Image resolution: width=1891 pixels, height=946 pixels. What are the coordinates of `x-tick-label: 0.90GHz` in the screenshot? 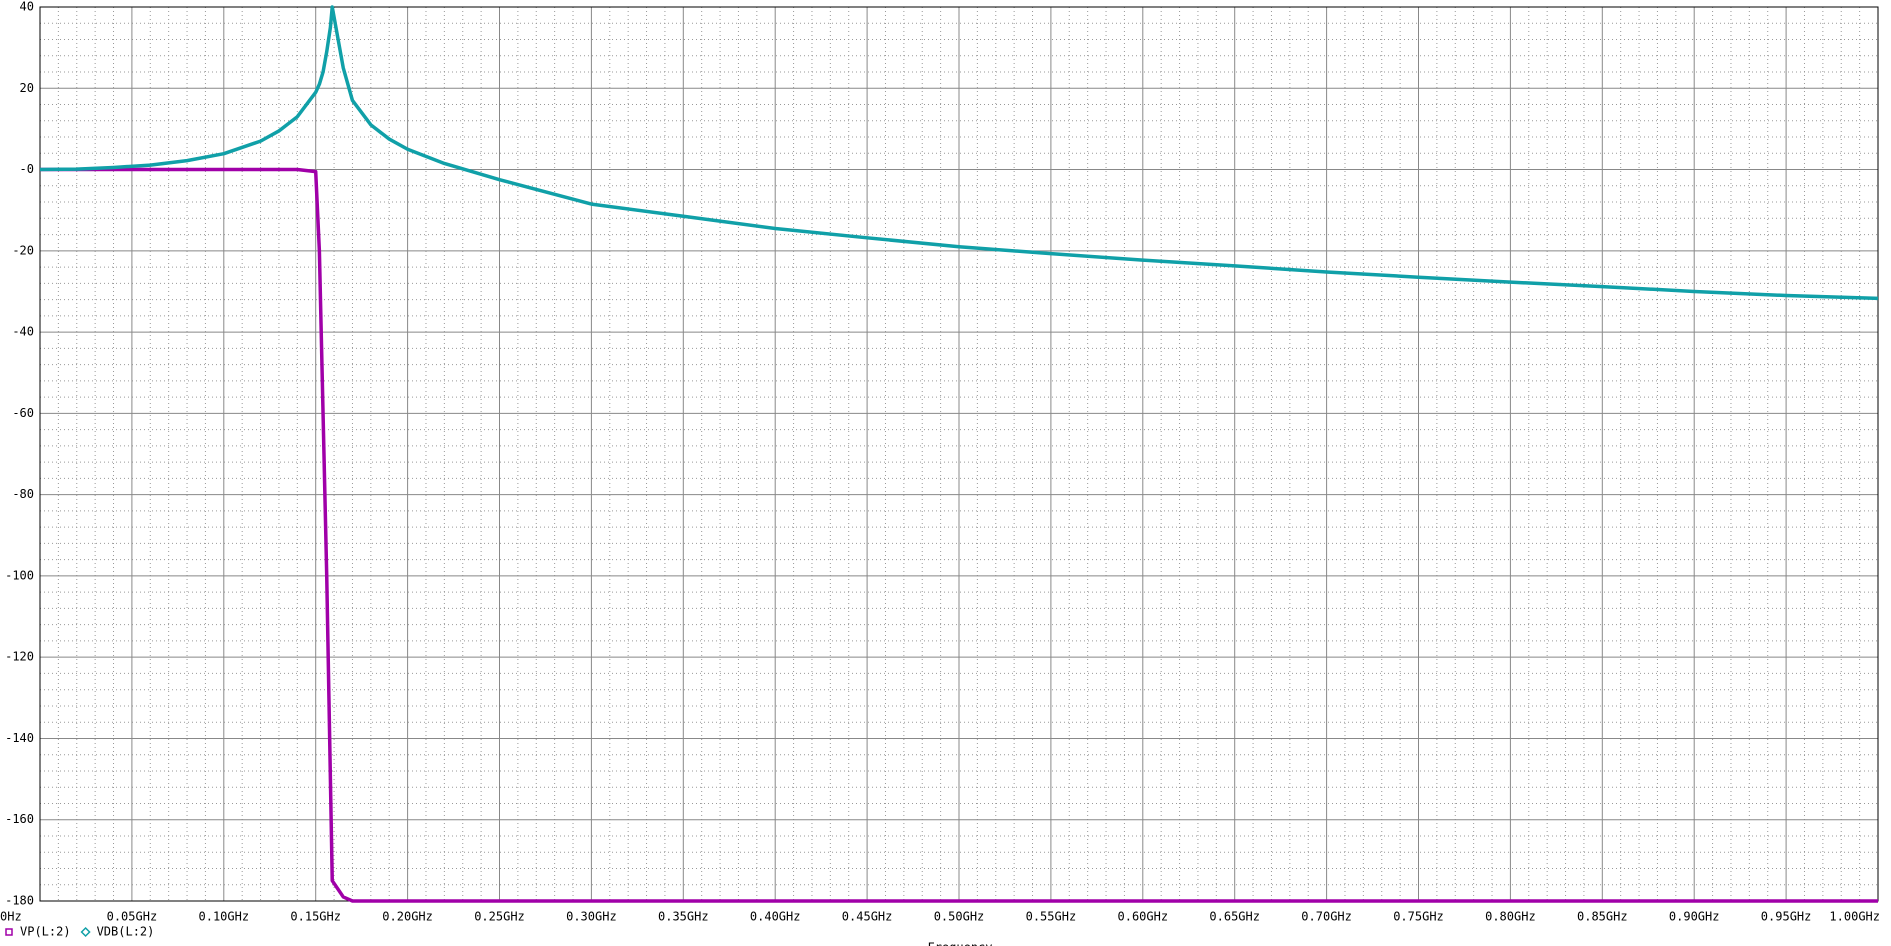 It's located at (1694, 917).